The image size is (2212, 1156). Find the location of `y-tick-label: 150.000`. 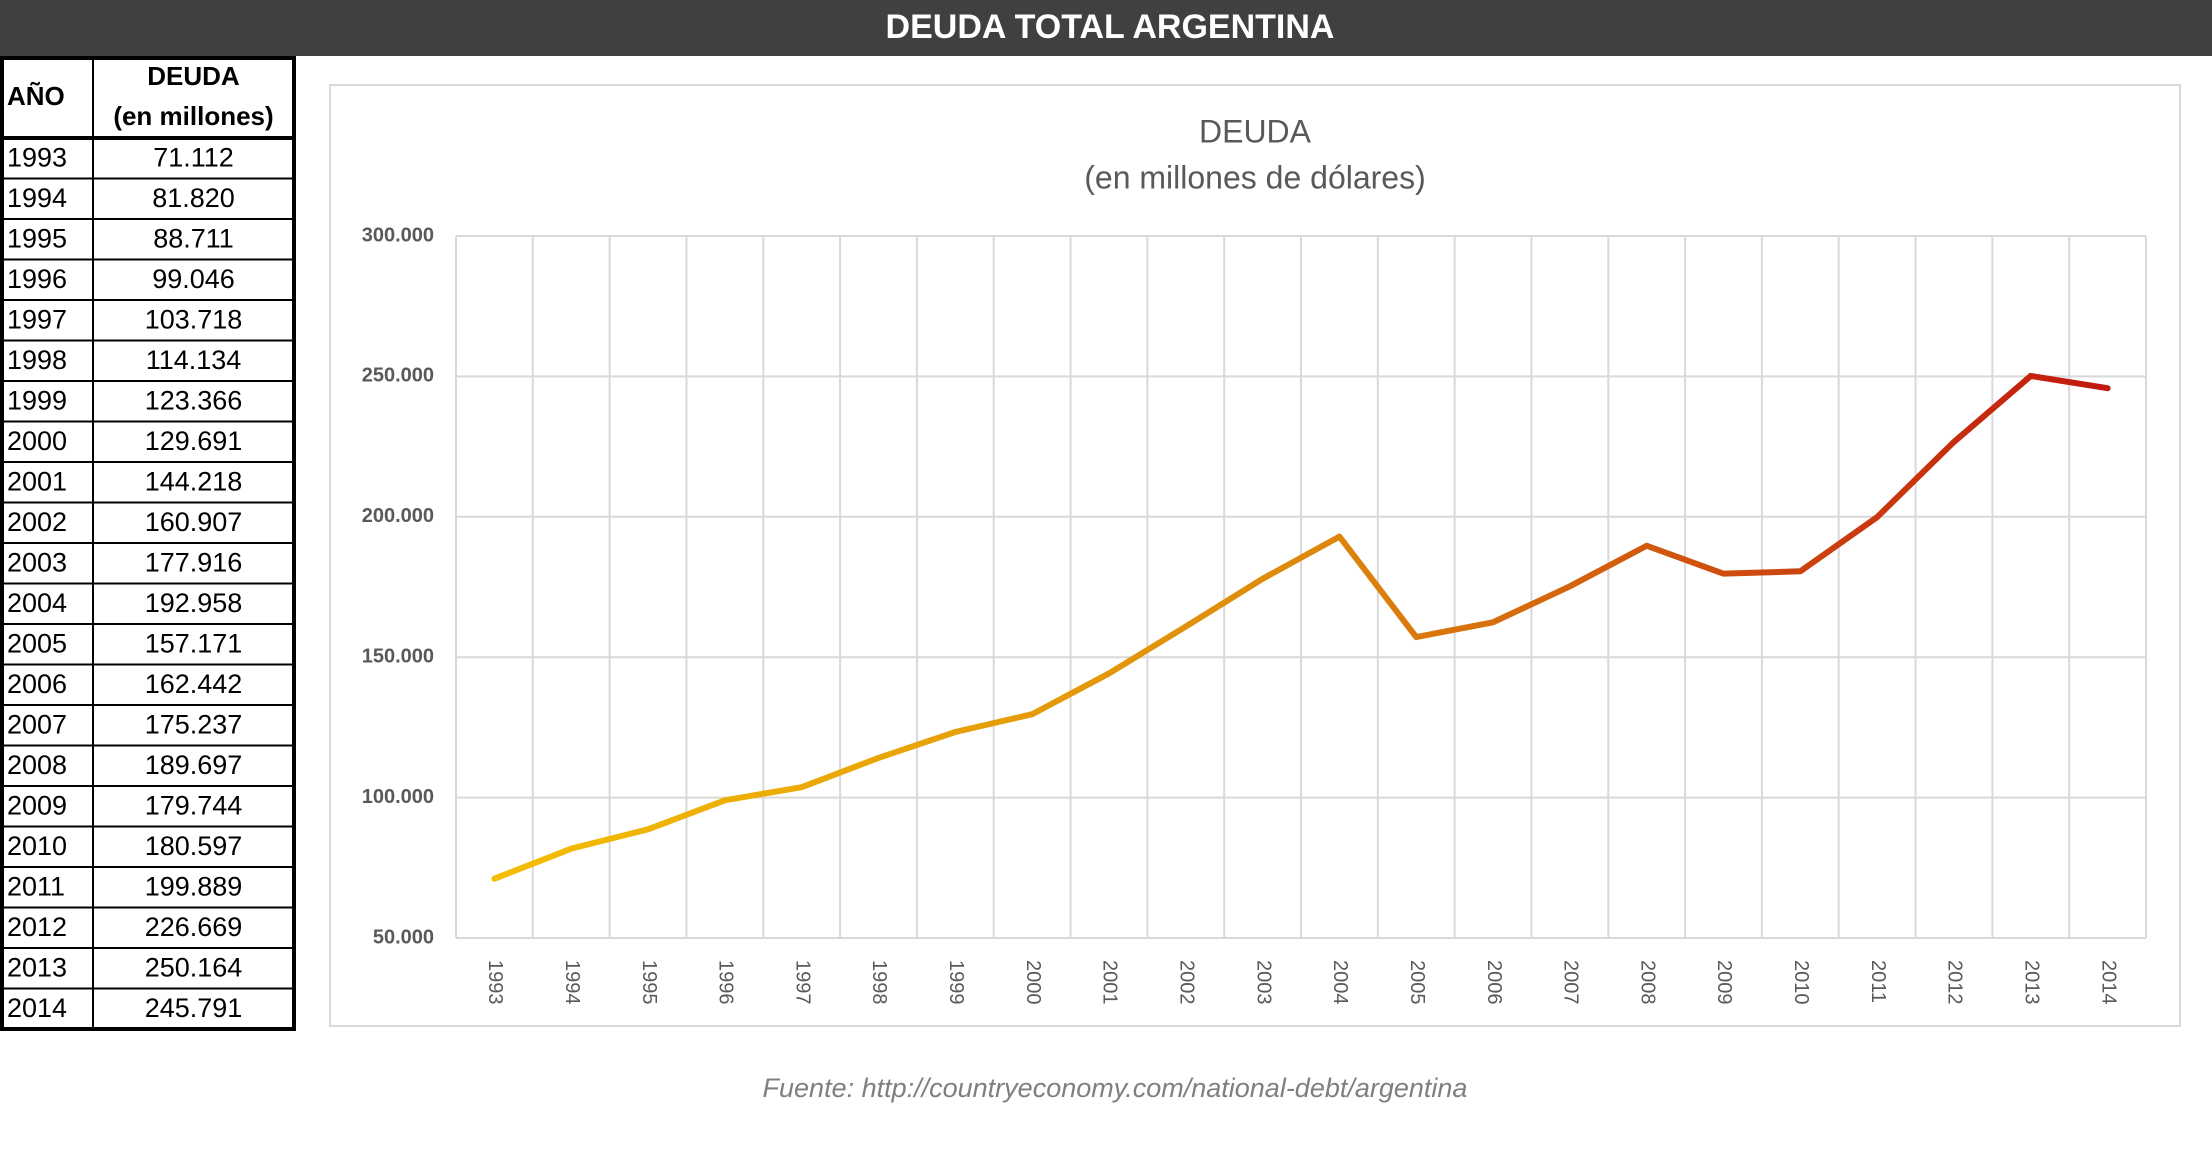

y-tick-label: 150.000 is located at coordinates (398, 656).